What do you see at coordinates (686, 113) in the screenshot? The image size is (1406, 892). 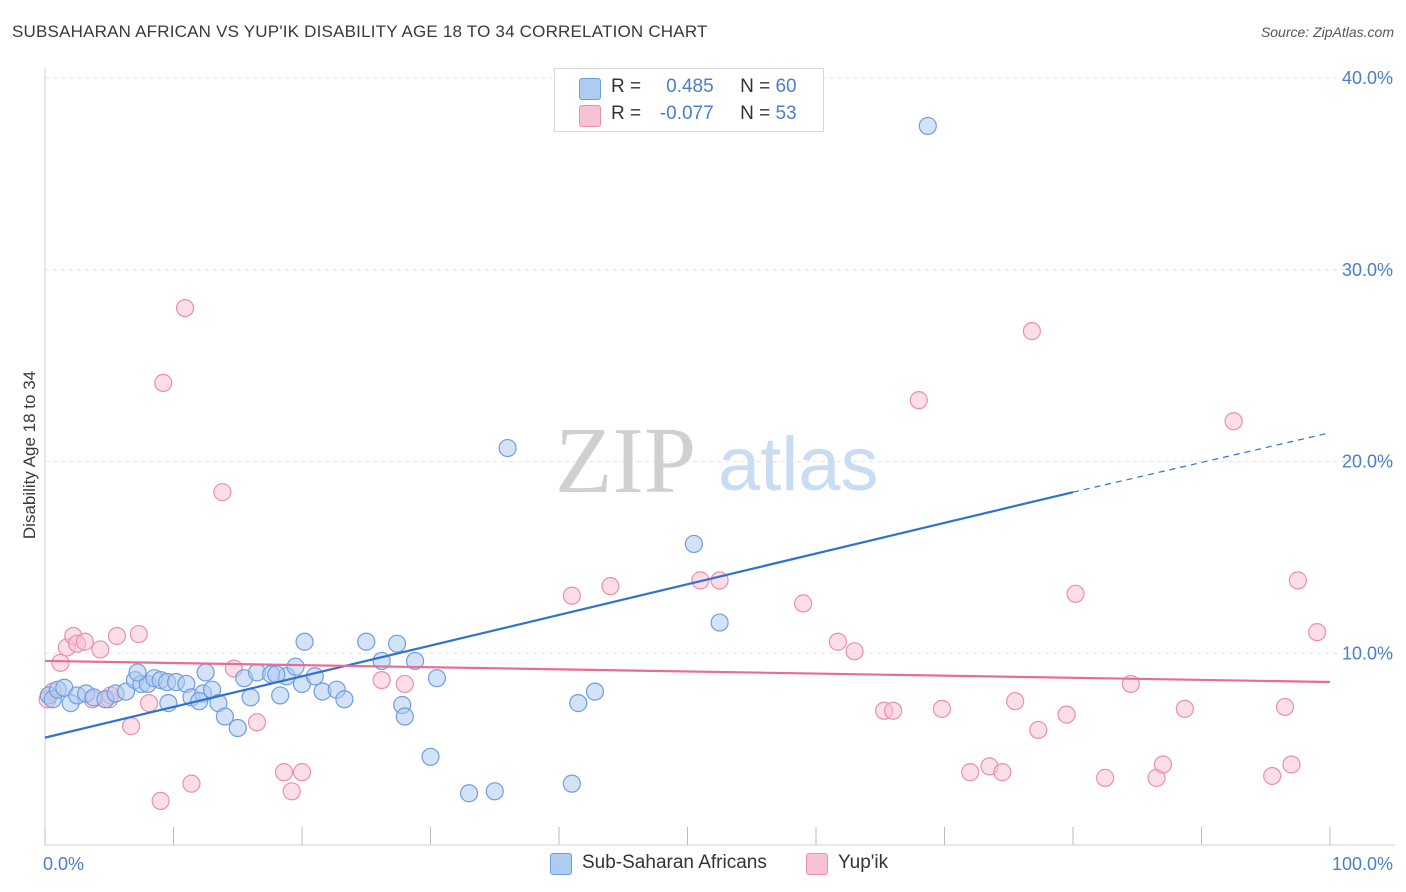 I see `legend-r-value-2: -0.077` at bounding box center [686, 113].